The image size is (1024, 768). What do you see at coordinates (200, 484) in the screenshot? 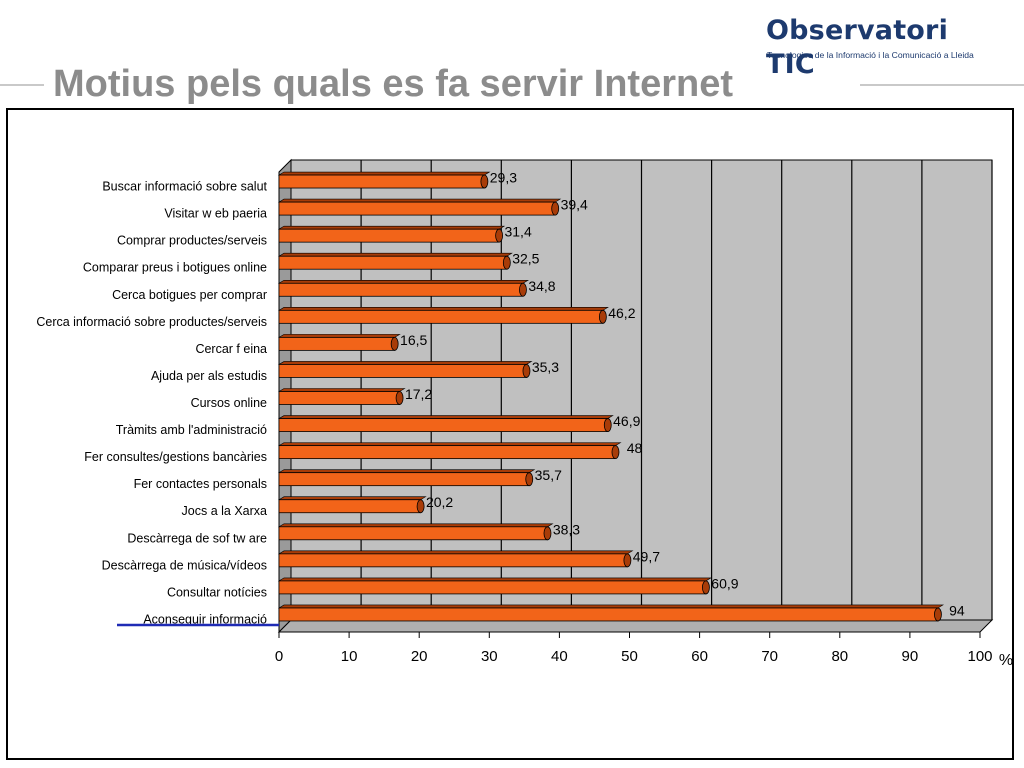
I see `category-label: Fer contactes personals` at bounding box center [200, 484].